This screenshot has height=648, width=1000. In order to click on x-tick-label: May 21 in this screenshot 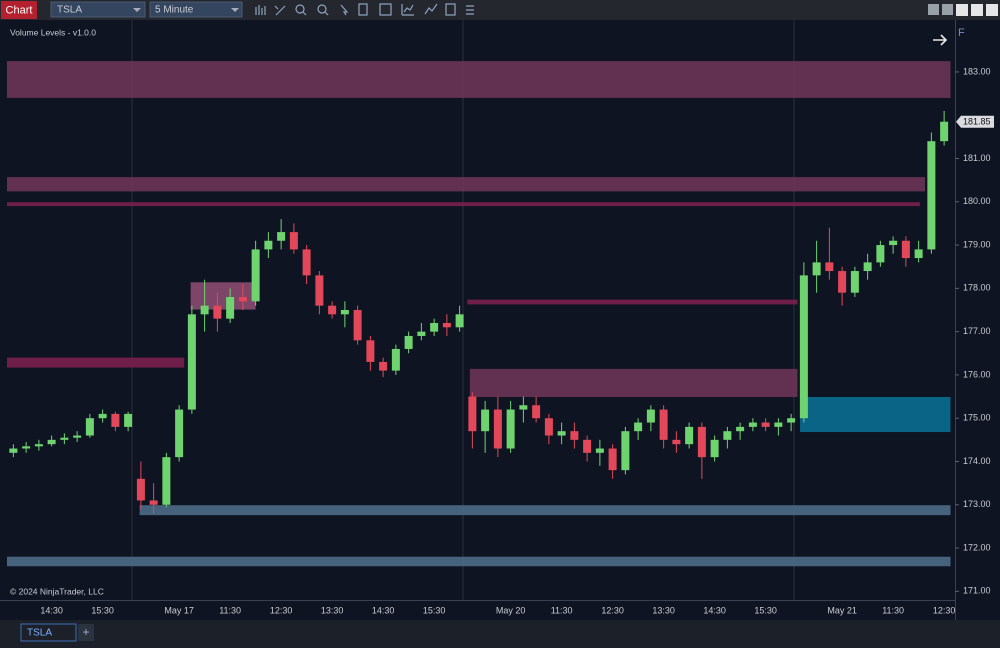, I will do `click(842, 610)`.